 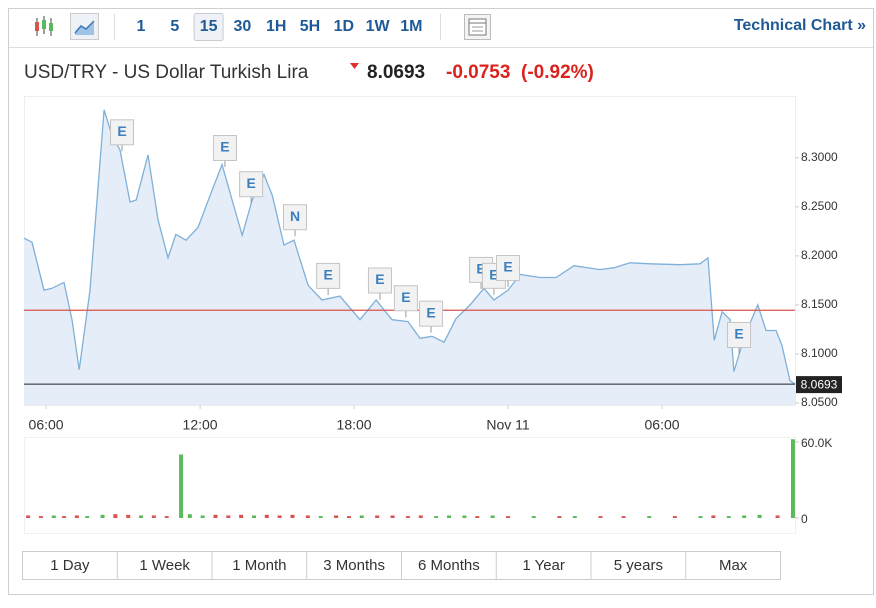 I want to click on interval-button: 15, so click(x=209, y=26).